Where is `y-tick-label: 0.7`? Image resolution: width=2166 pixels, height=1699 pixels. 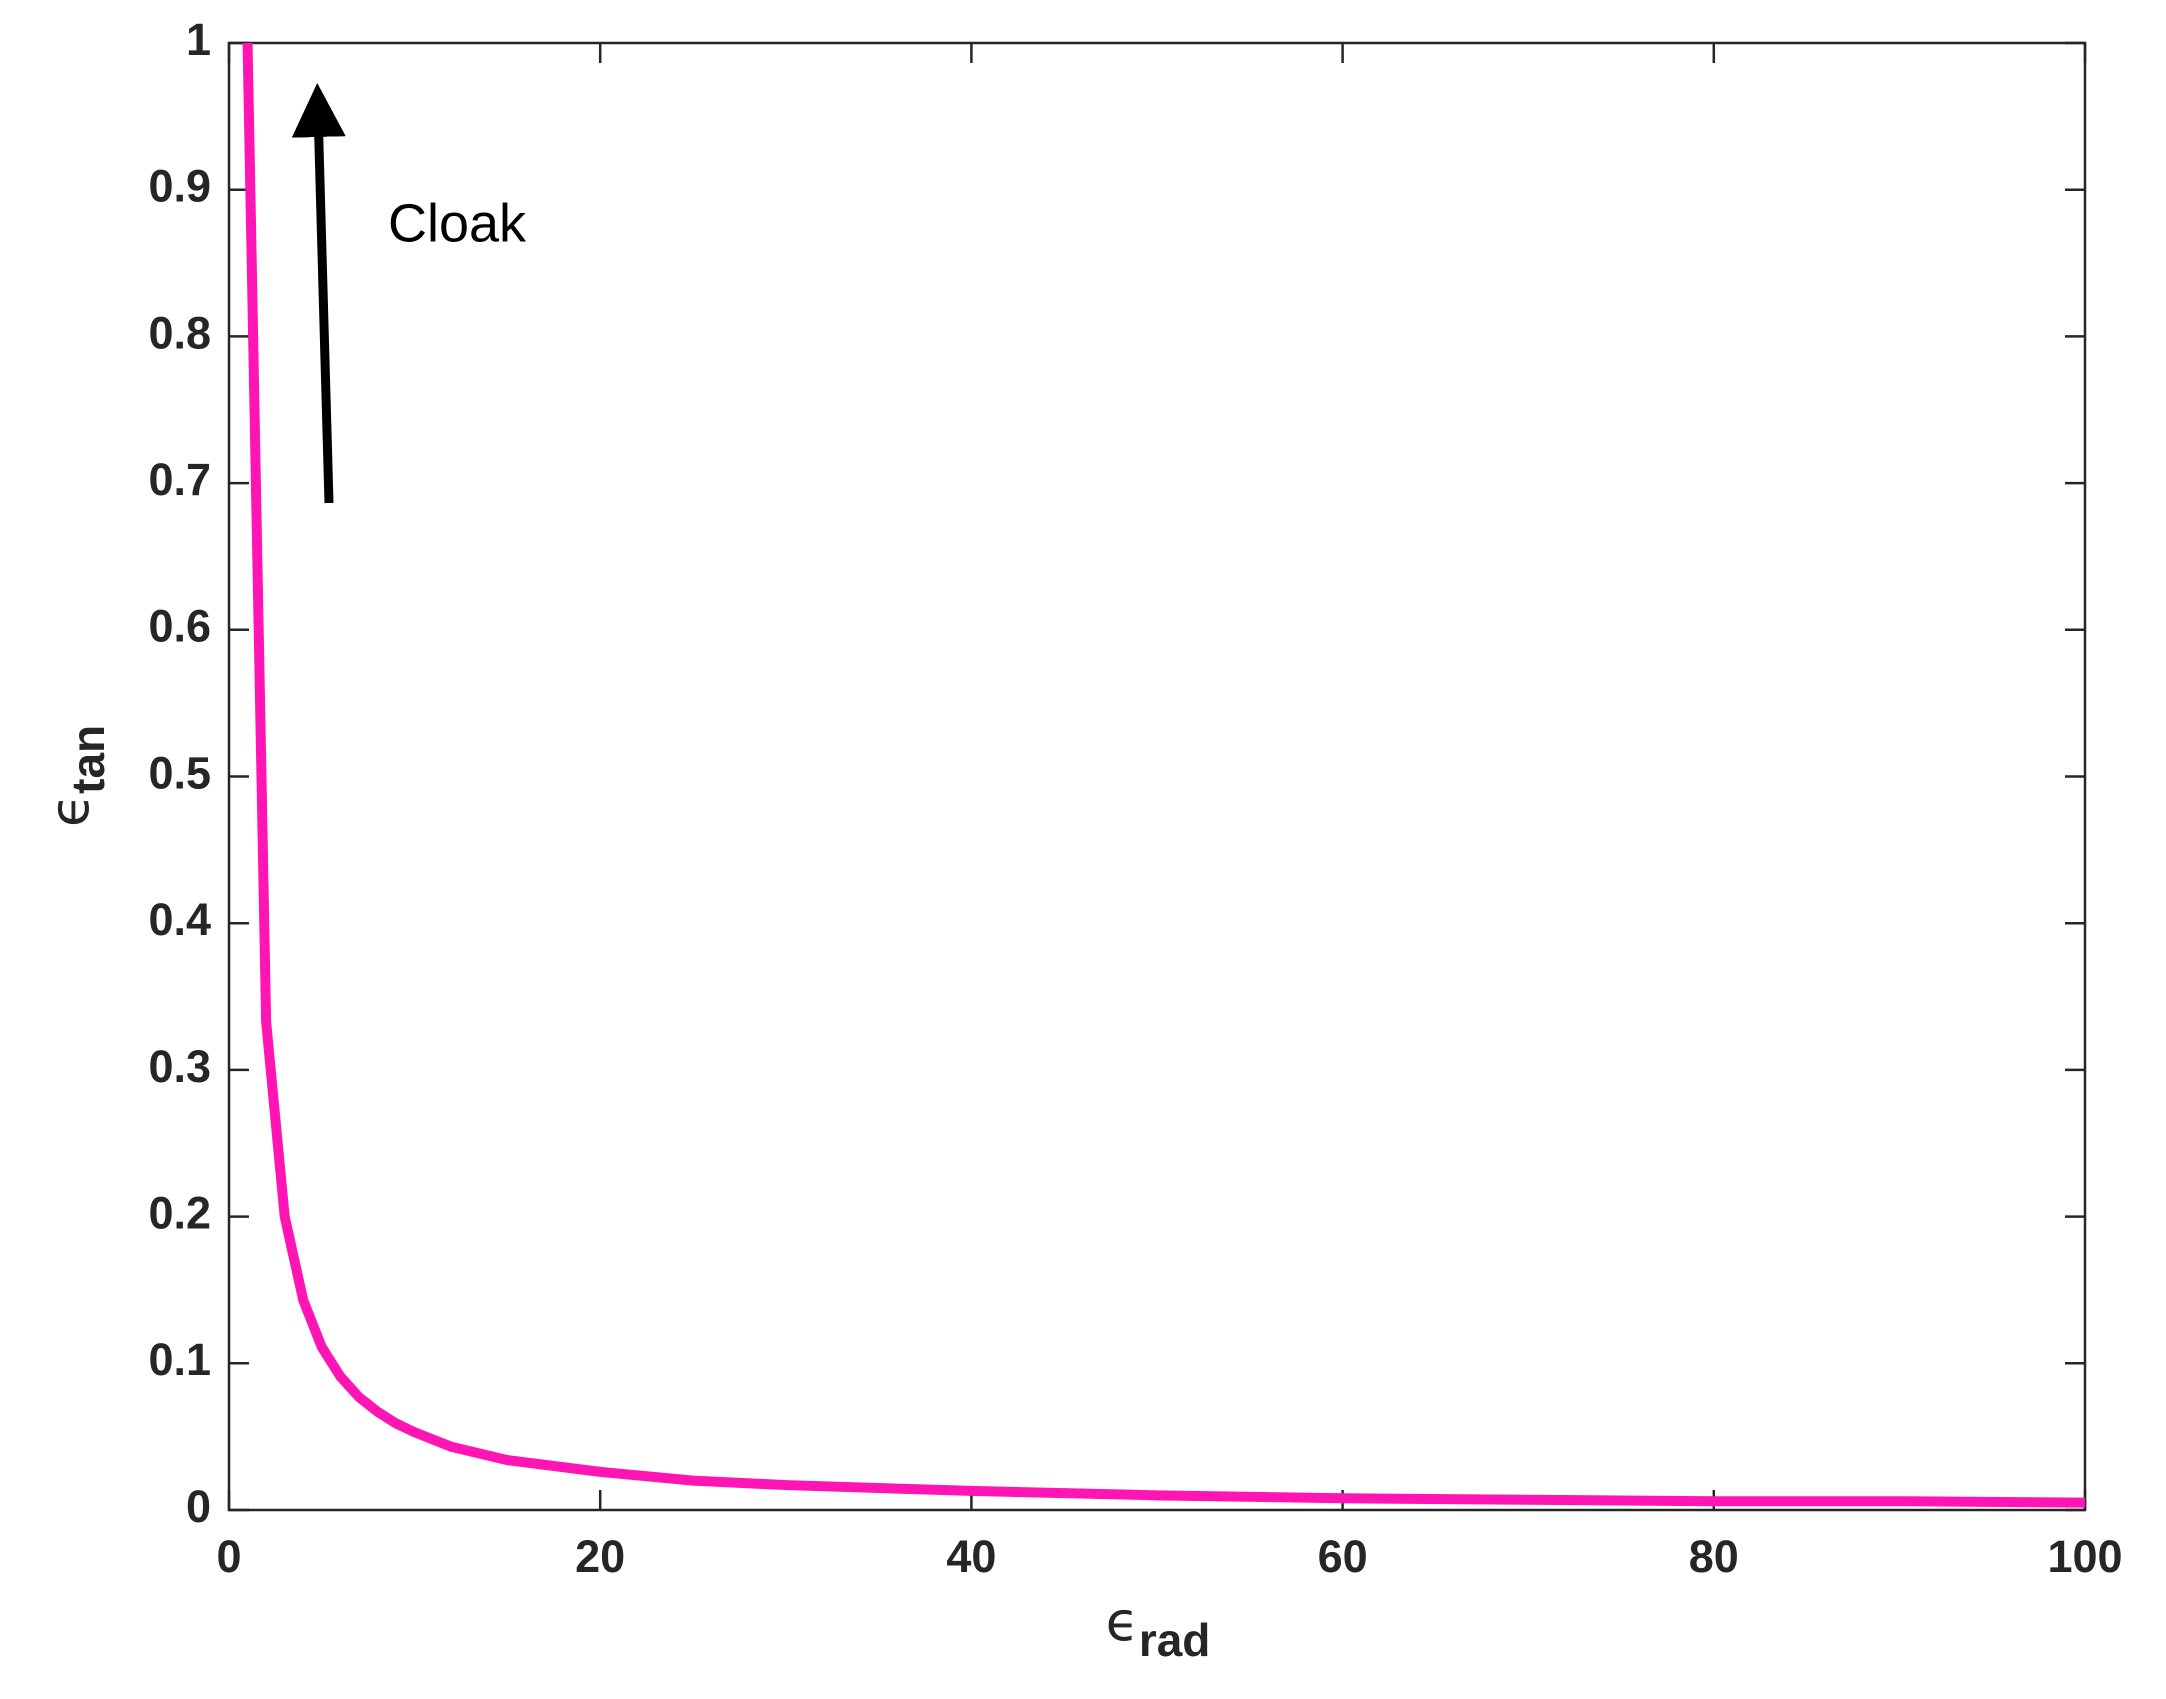
y-tick-label: 0.7 is located at coordinates (179, 479).